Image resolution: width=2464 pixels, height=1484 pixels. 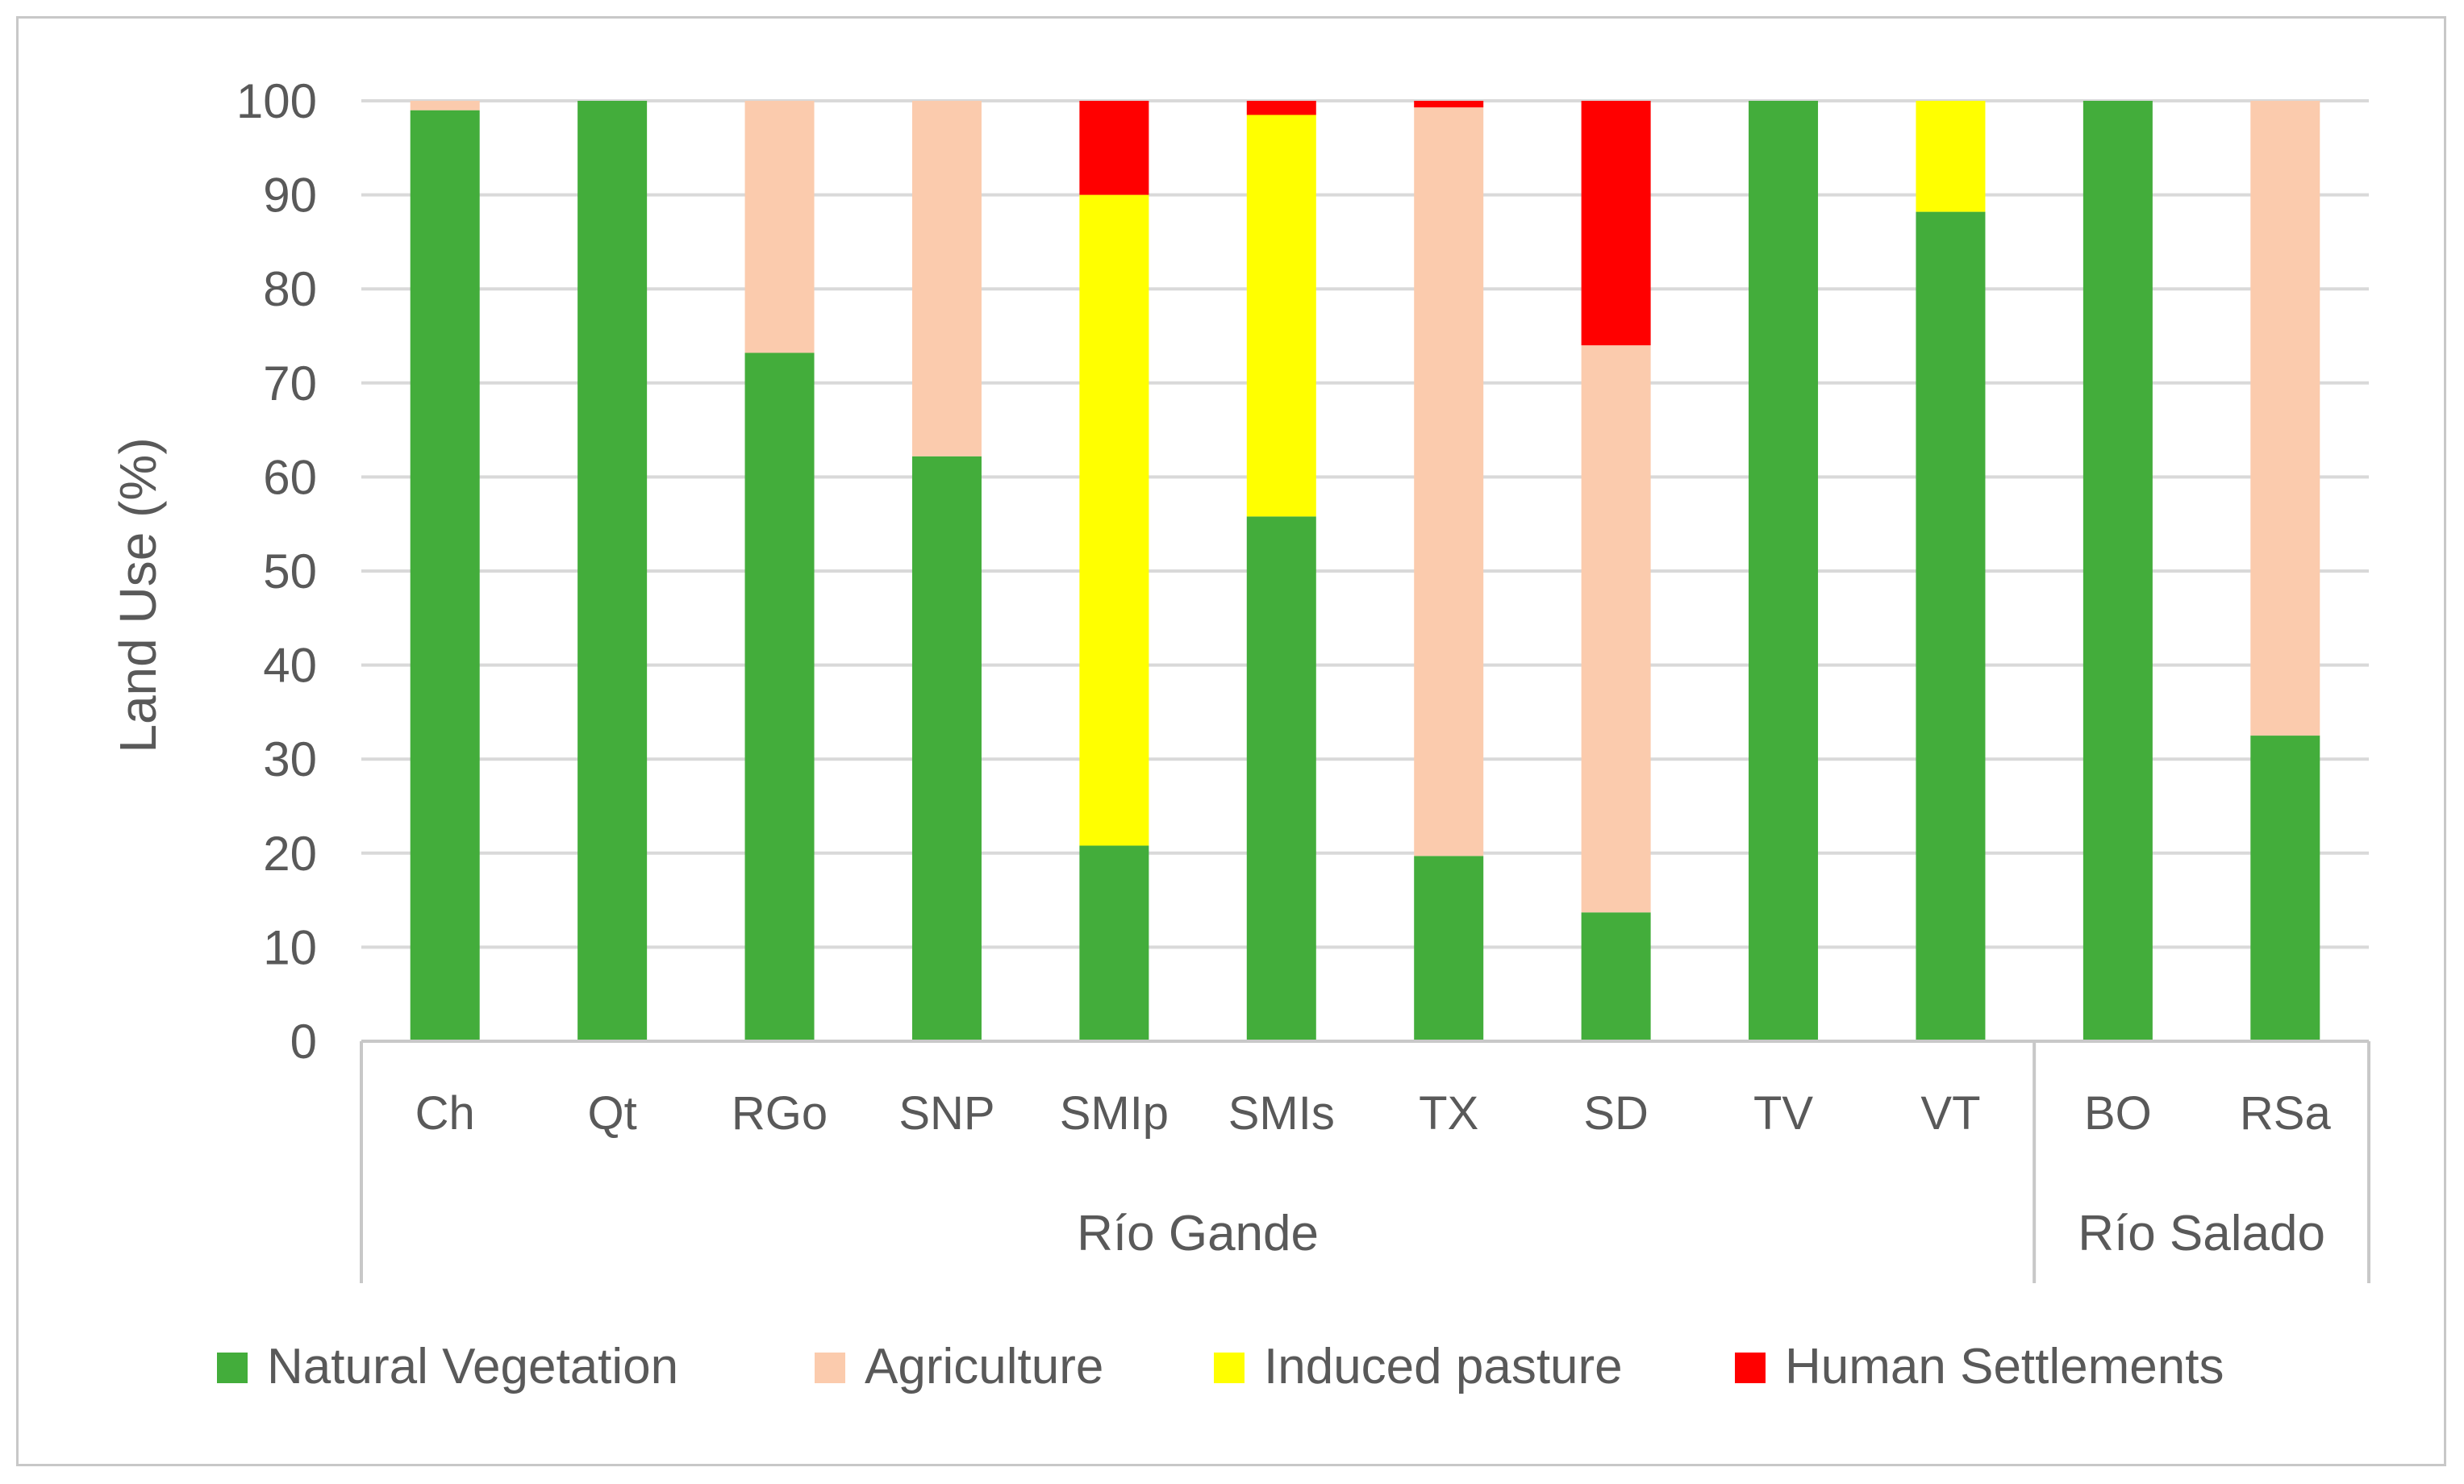 What do you see at coordinates (290, 477) in the screenshot?
I see `y-tick-60: 60` at bounding box center [290, 477].